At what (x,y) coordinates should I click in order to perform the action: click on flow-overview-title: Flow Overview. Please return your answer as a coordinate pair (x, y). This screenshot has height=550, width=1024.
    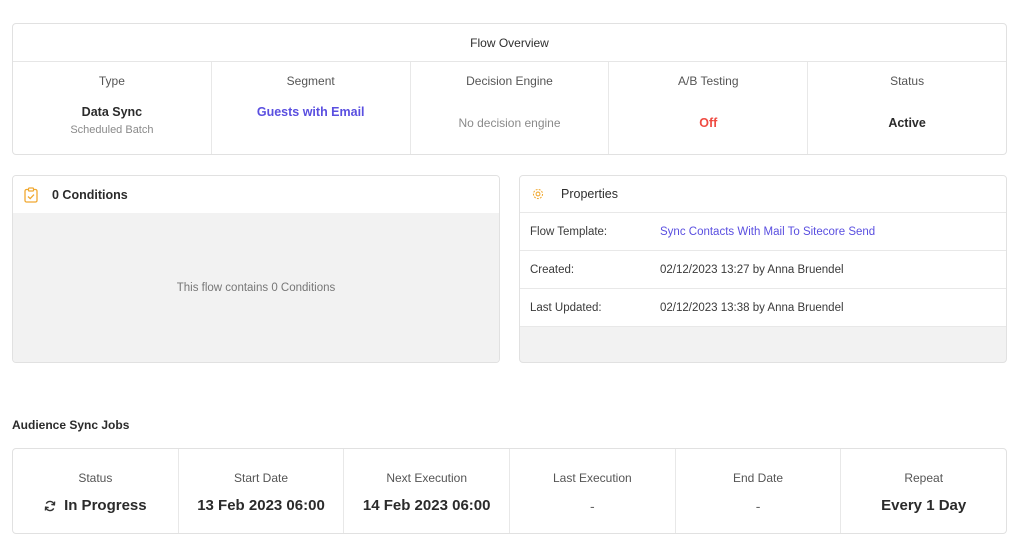
    Looking at the image, I should click on (509, 43).